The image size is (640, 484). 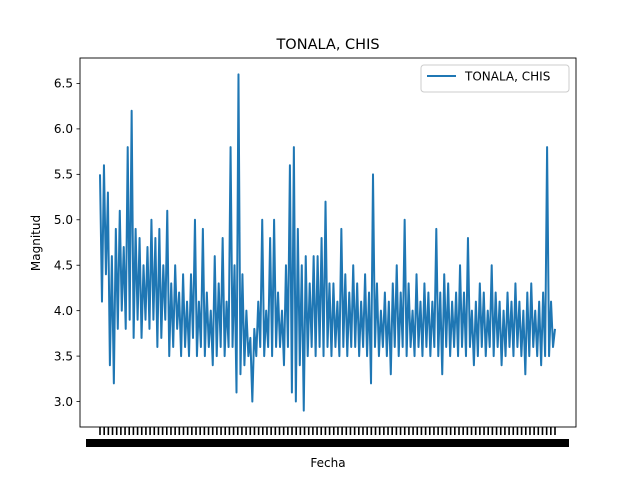 What do you see at coordinates (63, 356) in the screenshot?
I see `y-tick-label: 3.5` at bounding box center [63, 356].